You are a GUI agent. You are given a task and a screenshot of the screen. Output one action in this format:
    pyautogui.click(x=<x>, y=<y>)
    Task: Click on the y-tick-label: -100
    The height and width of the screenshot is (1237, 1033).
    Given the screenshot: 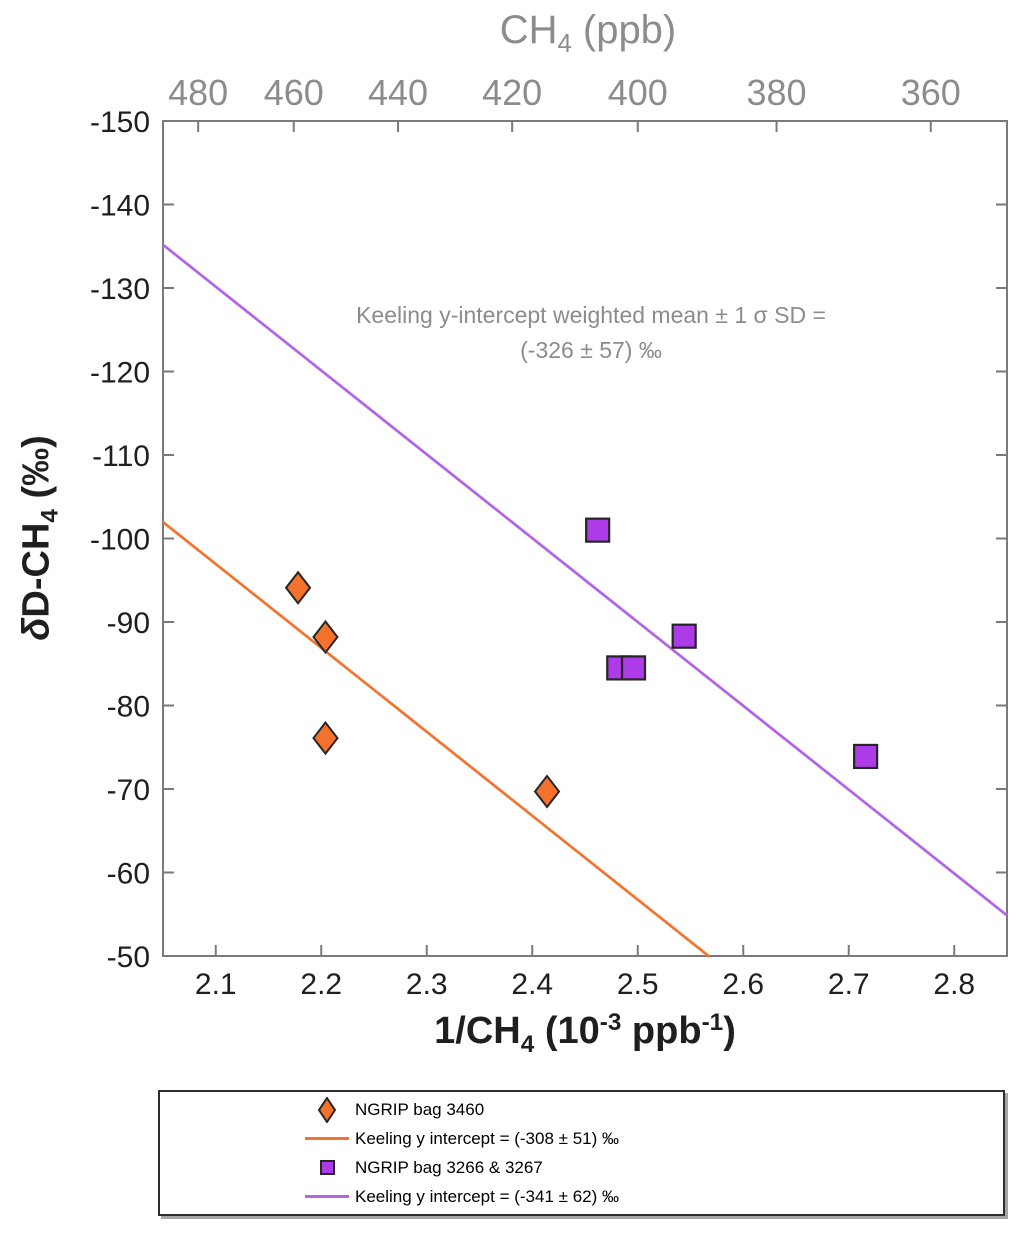 What is the action you would take?
    pyautogui.click(x=120, y=540)
    